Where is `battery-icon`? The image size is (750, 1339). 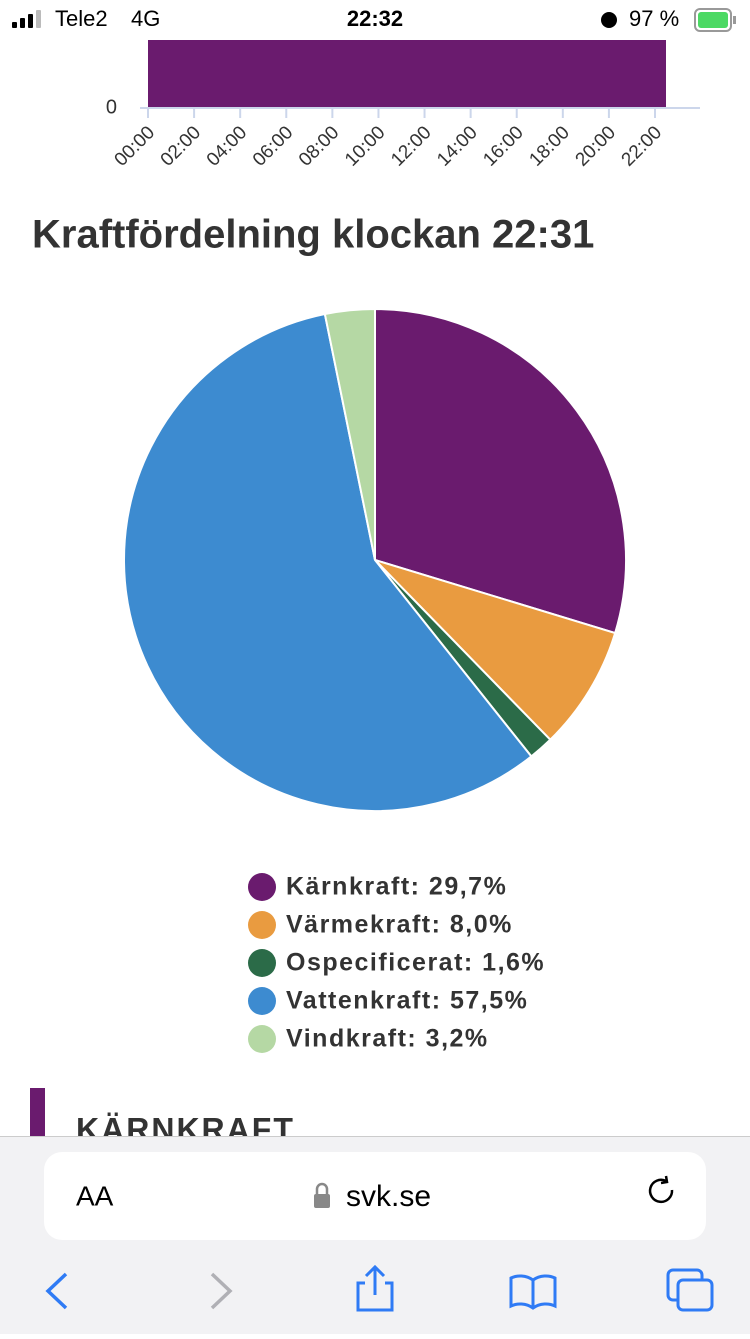 battery-icon is located at coordinates (715, 20).